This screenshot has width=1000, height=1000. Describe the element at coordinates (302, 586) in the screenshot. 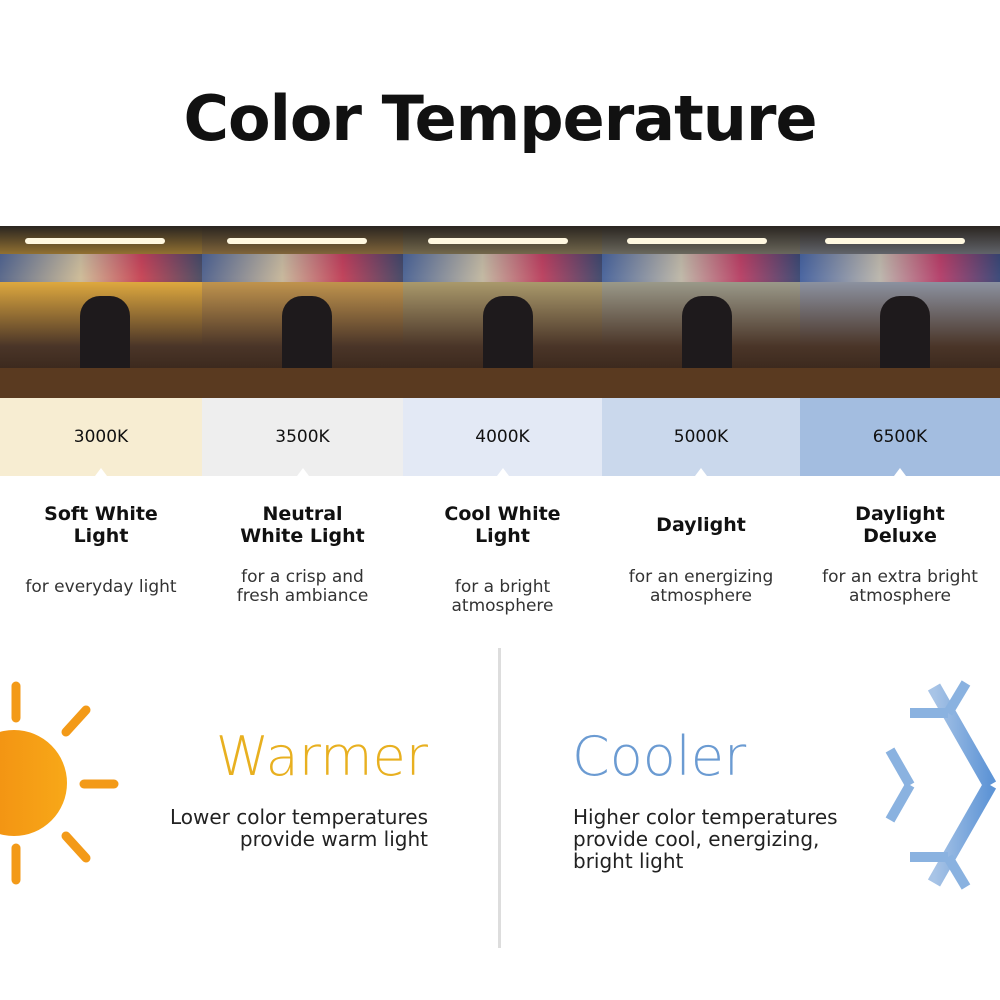

I see `light-description: for a crisp and fresh ambiance` at that location.